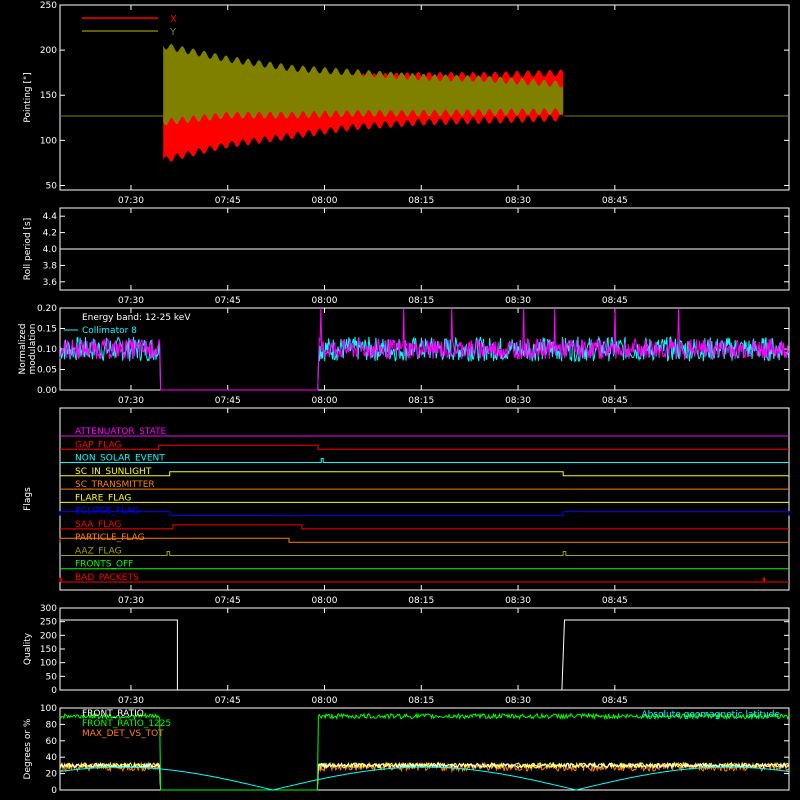 This screenshot has width=800, height=800. Describe the element at coordinates (47, 371) in the screenshot. I see `y-tick-label: 0.05` at that location.